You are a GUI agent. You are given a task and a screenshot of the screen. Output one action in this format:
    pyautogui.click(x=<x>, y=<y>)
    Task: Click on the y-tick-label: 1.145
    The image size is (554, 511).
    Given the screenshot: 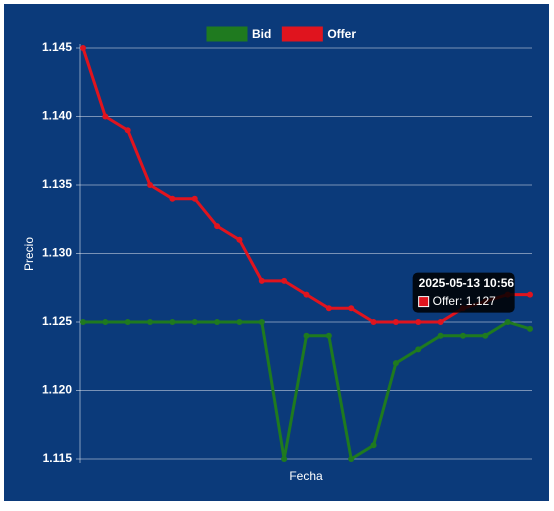 What is the action you would take?
    pyautogui.click(x=57, y=47)
    